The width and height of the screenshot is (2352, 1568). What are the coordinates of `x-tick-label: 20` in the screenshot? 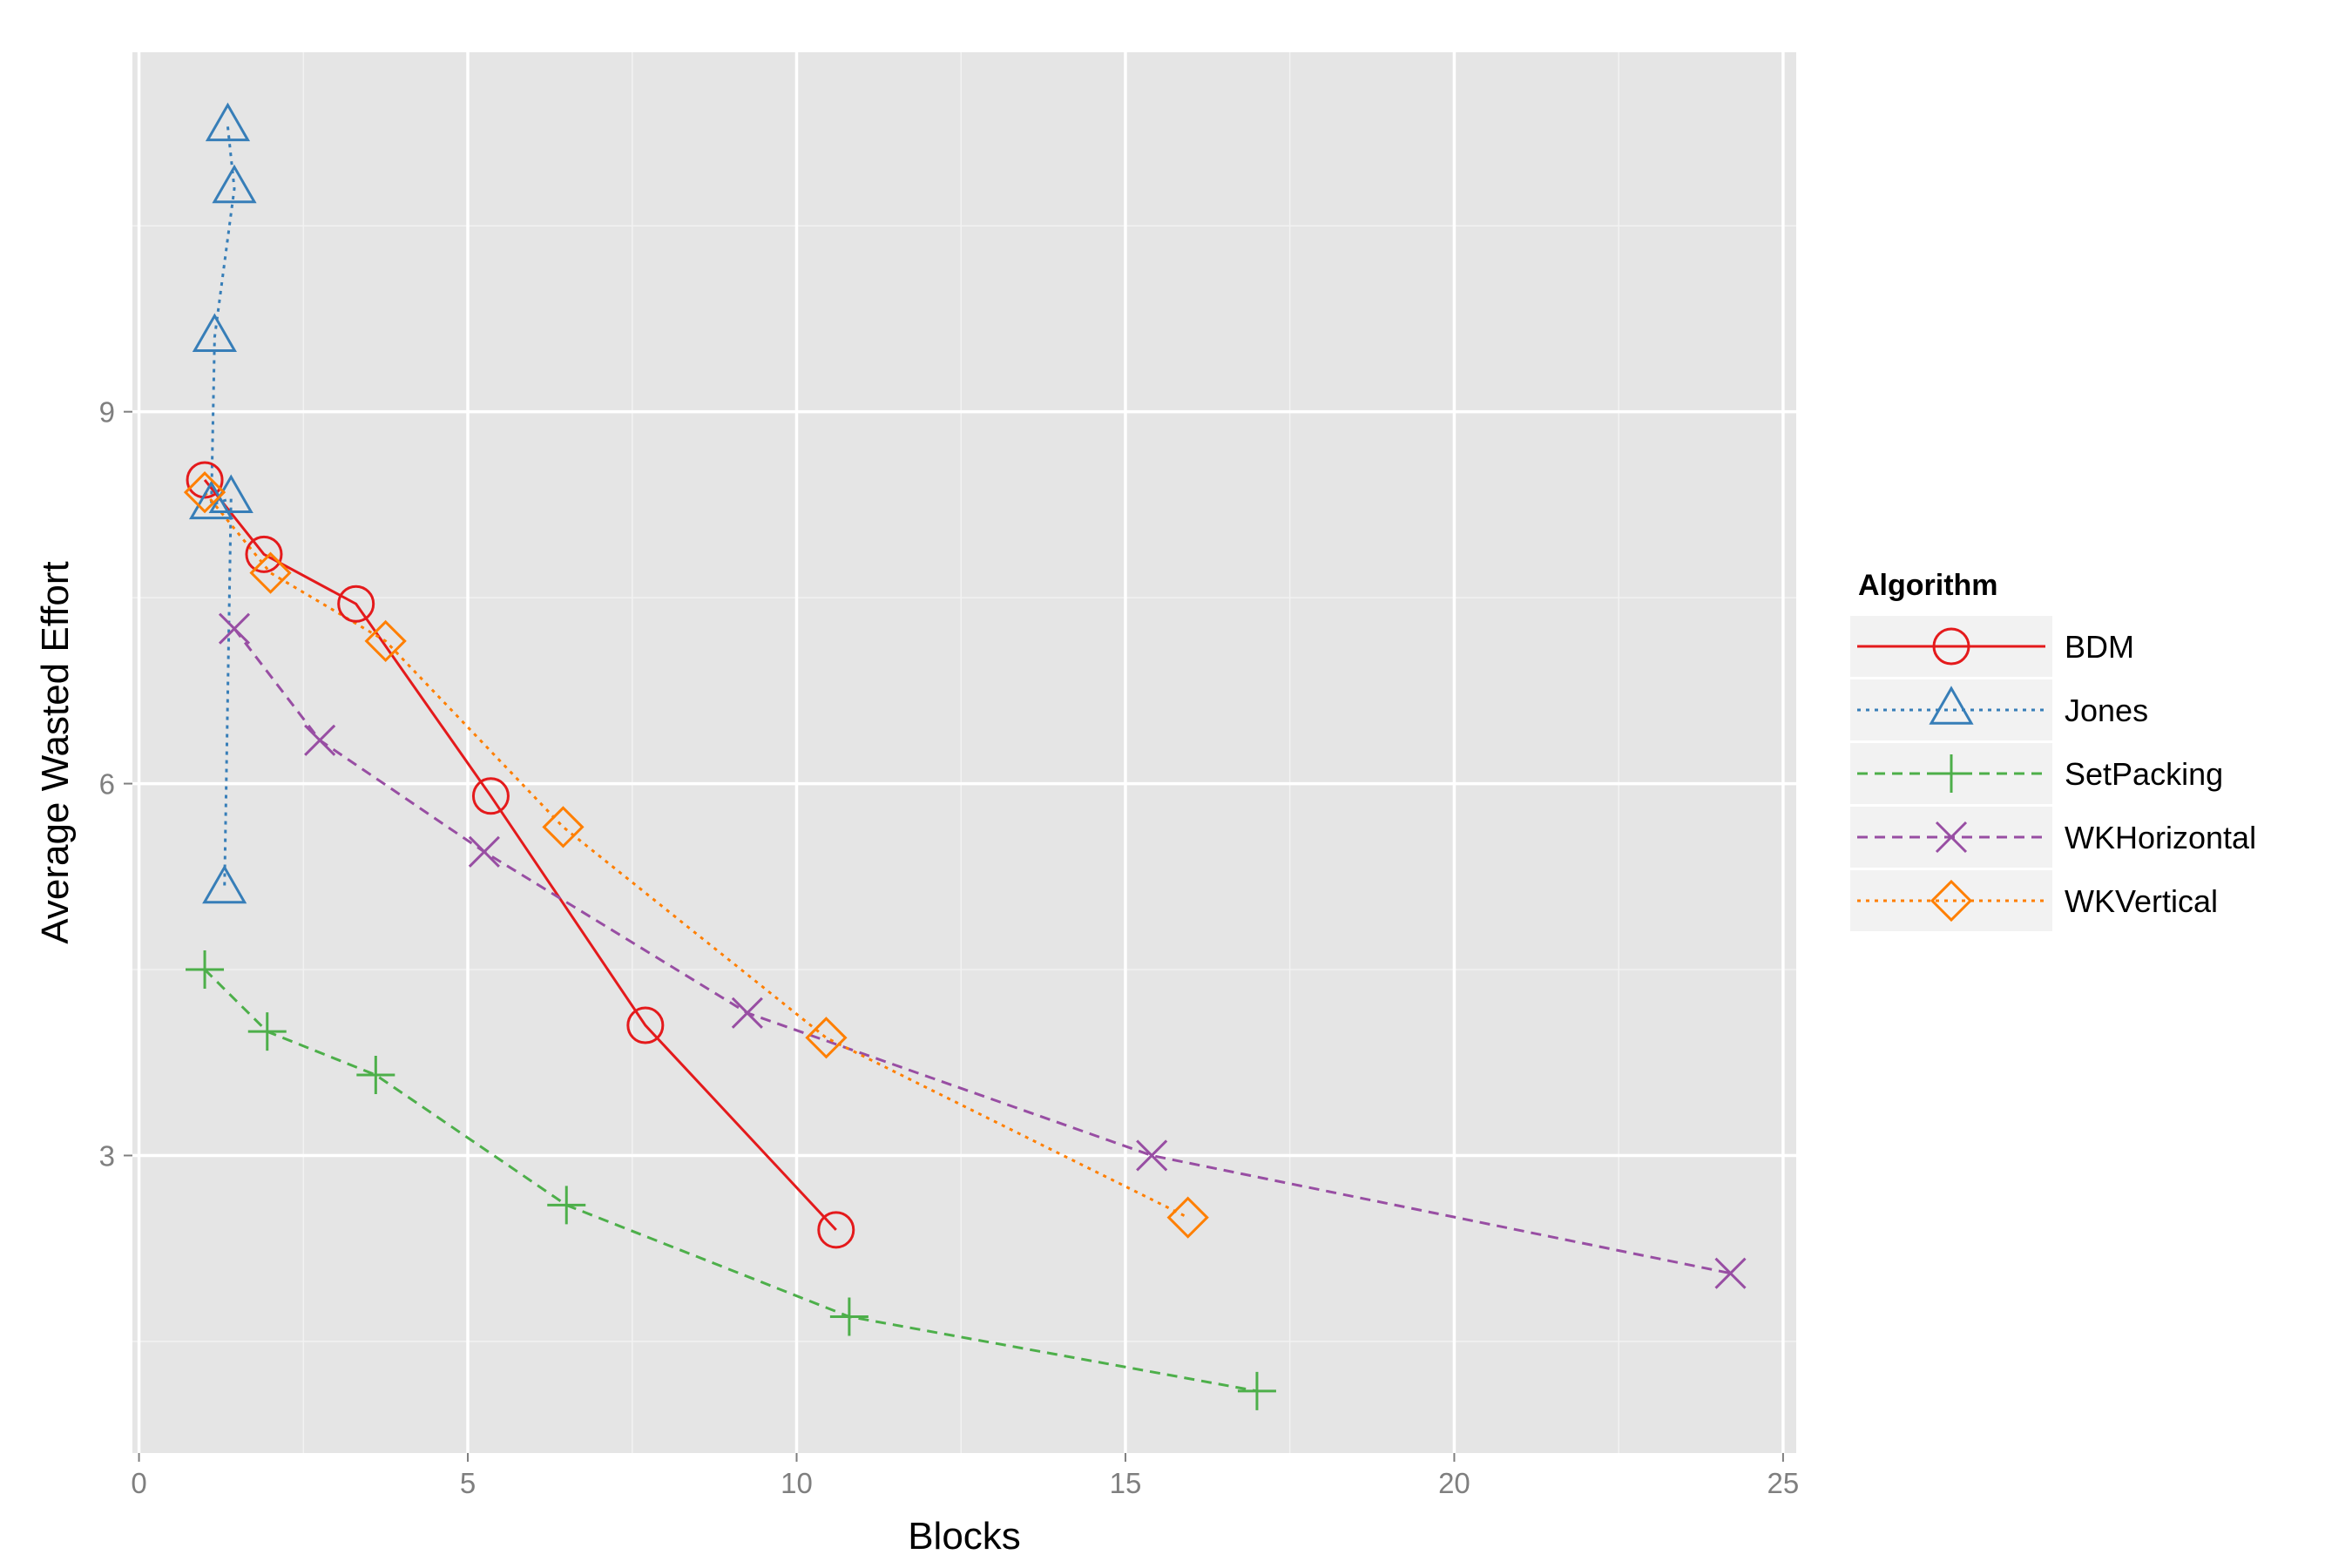 It's located at (1454, 1483).